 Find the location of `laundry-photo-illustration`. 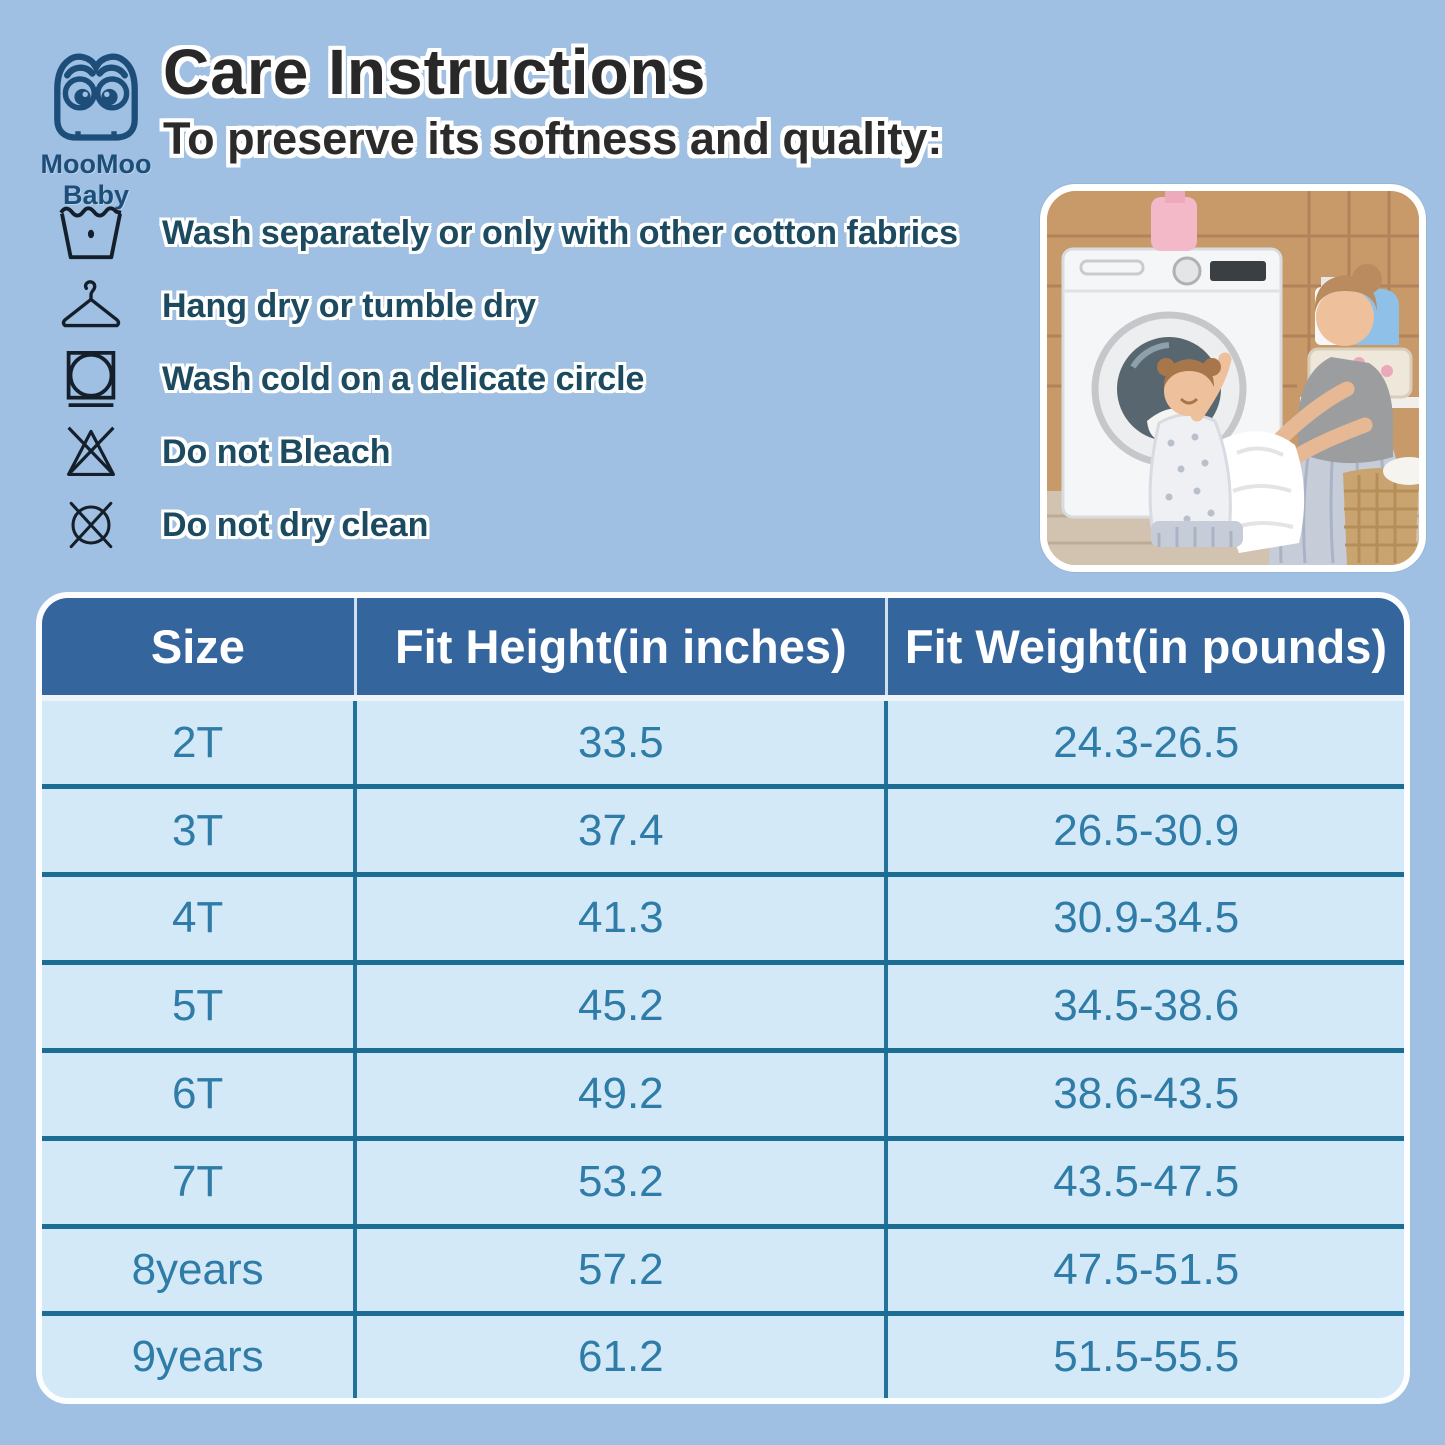

laundry-photo-illustration is located at coordinates (1233, 378).